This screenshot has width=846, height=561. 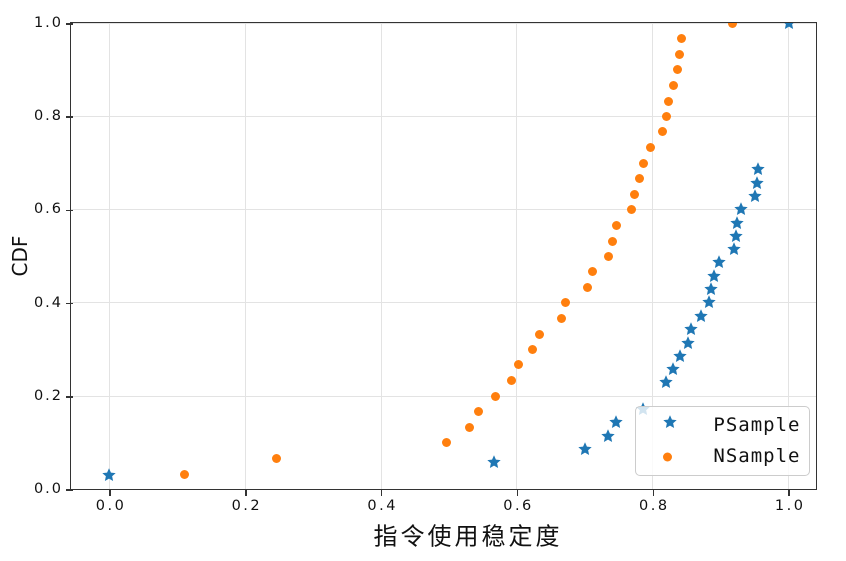 I want to click on y-tick-label: 0.4, so click(x=48, y=302).